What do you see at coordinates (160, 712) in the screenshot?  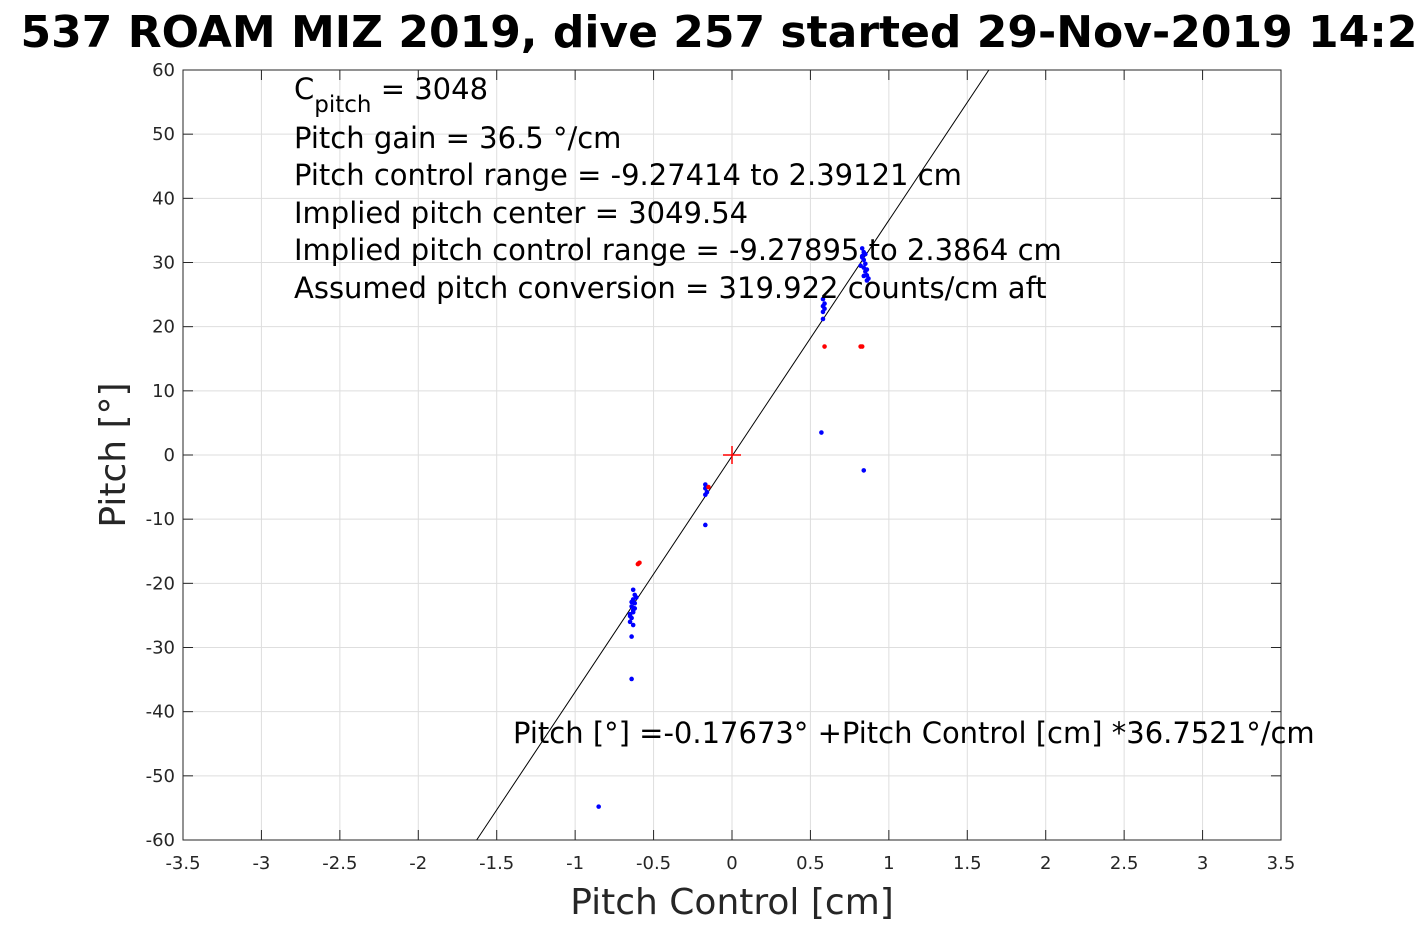 I see `y-tick-label: -40` at bounding box center [160, 712].